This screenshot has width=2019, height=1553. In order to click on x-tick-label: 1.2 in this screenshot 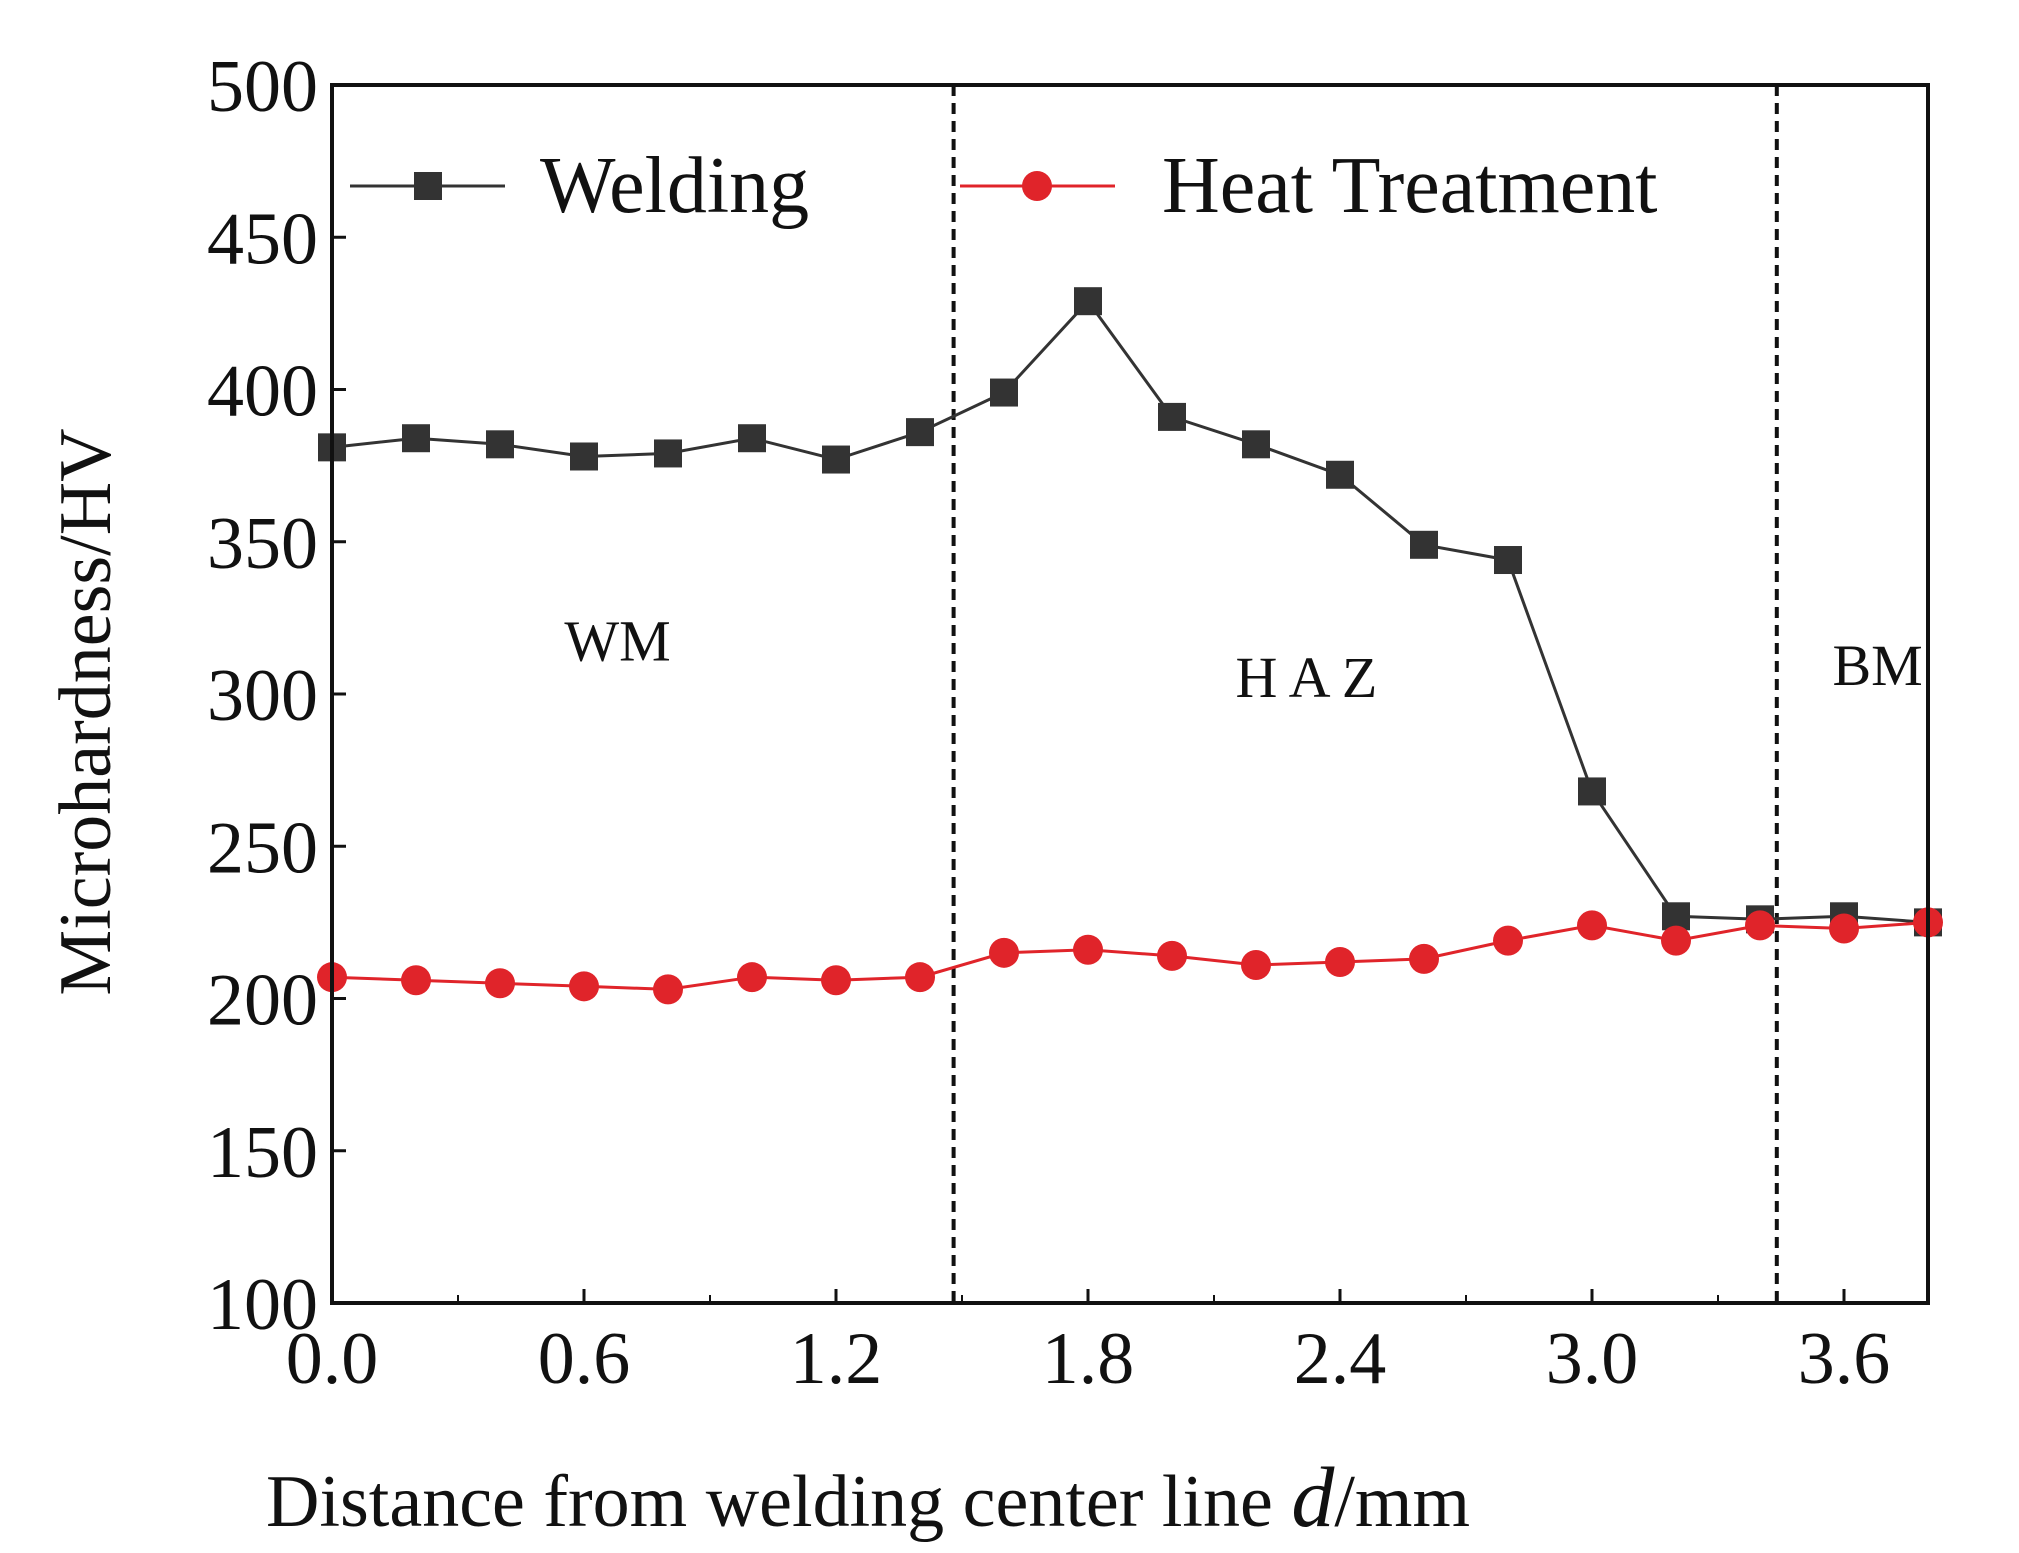, I will do `click(836, 1359)`.